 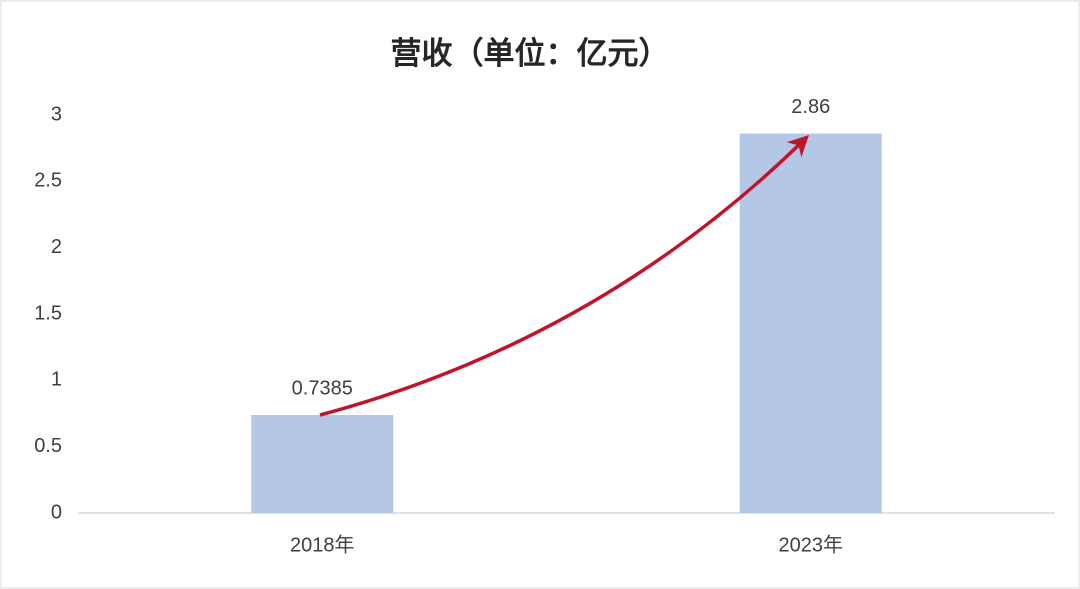 I want to click on y-tick-label: 1, so click(x=56, y=380).